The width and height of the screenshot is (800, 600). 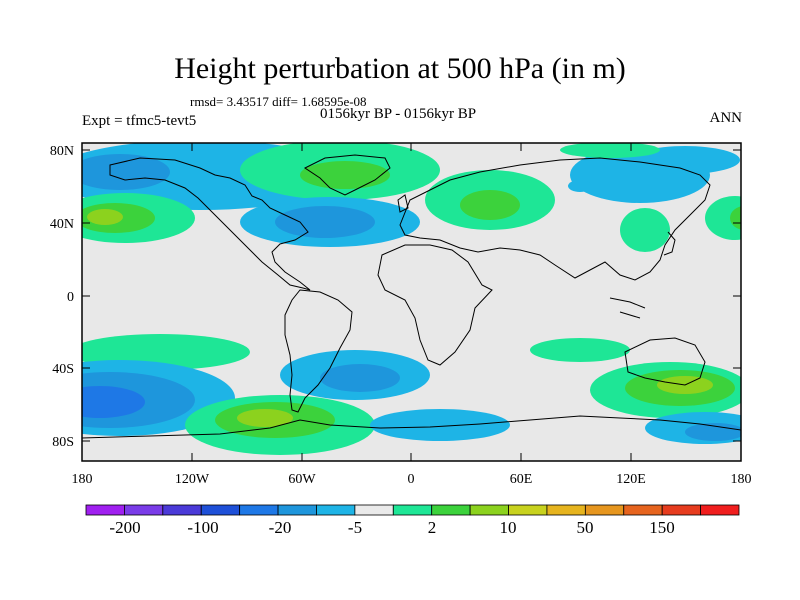 I want to click on anomaly-greenland-core, so click(x=345, y=175).